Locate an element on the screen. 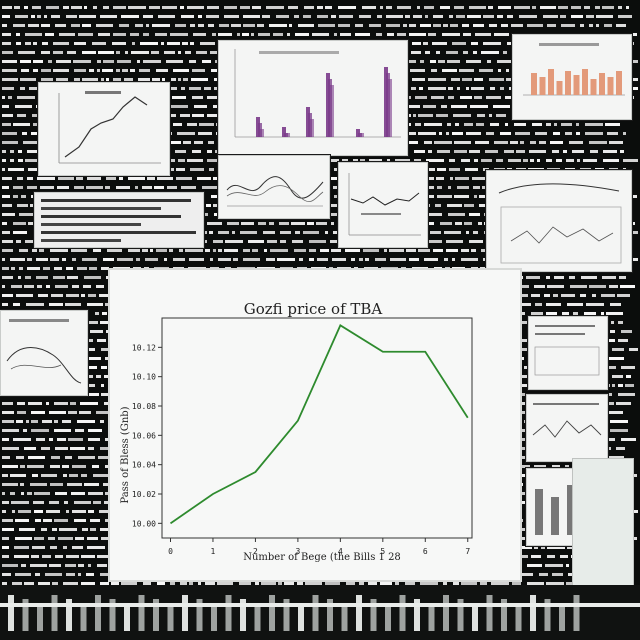  bottom-decoration is located at coordinates (320, 612).